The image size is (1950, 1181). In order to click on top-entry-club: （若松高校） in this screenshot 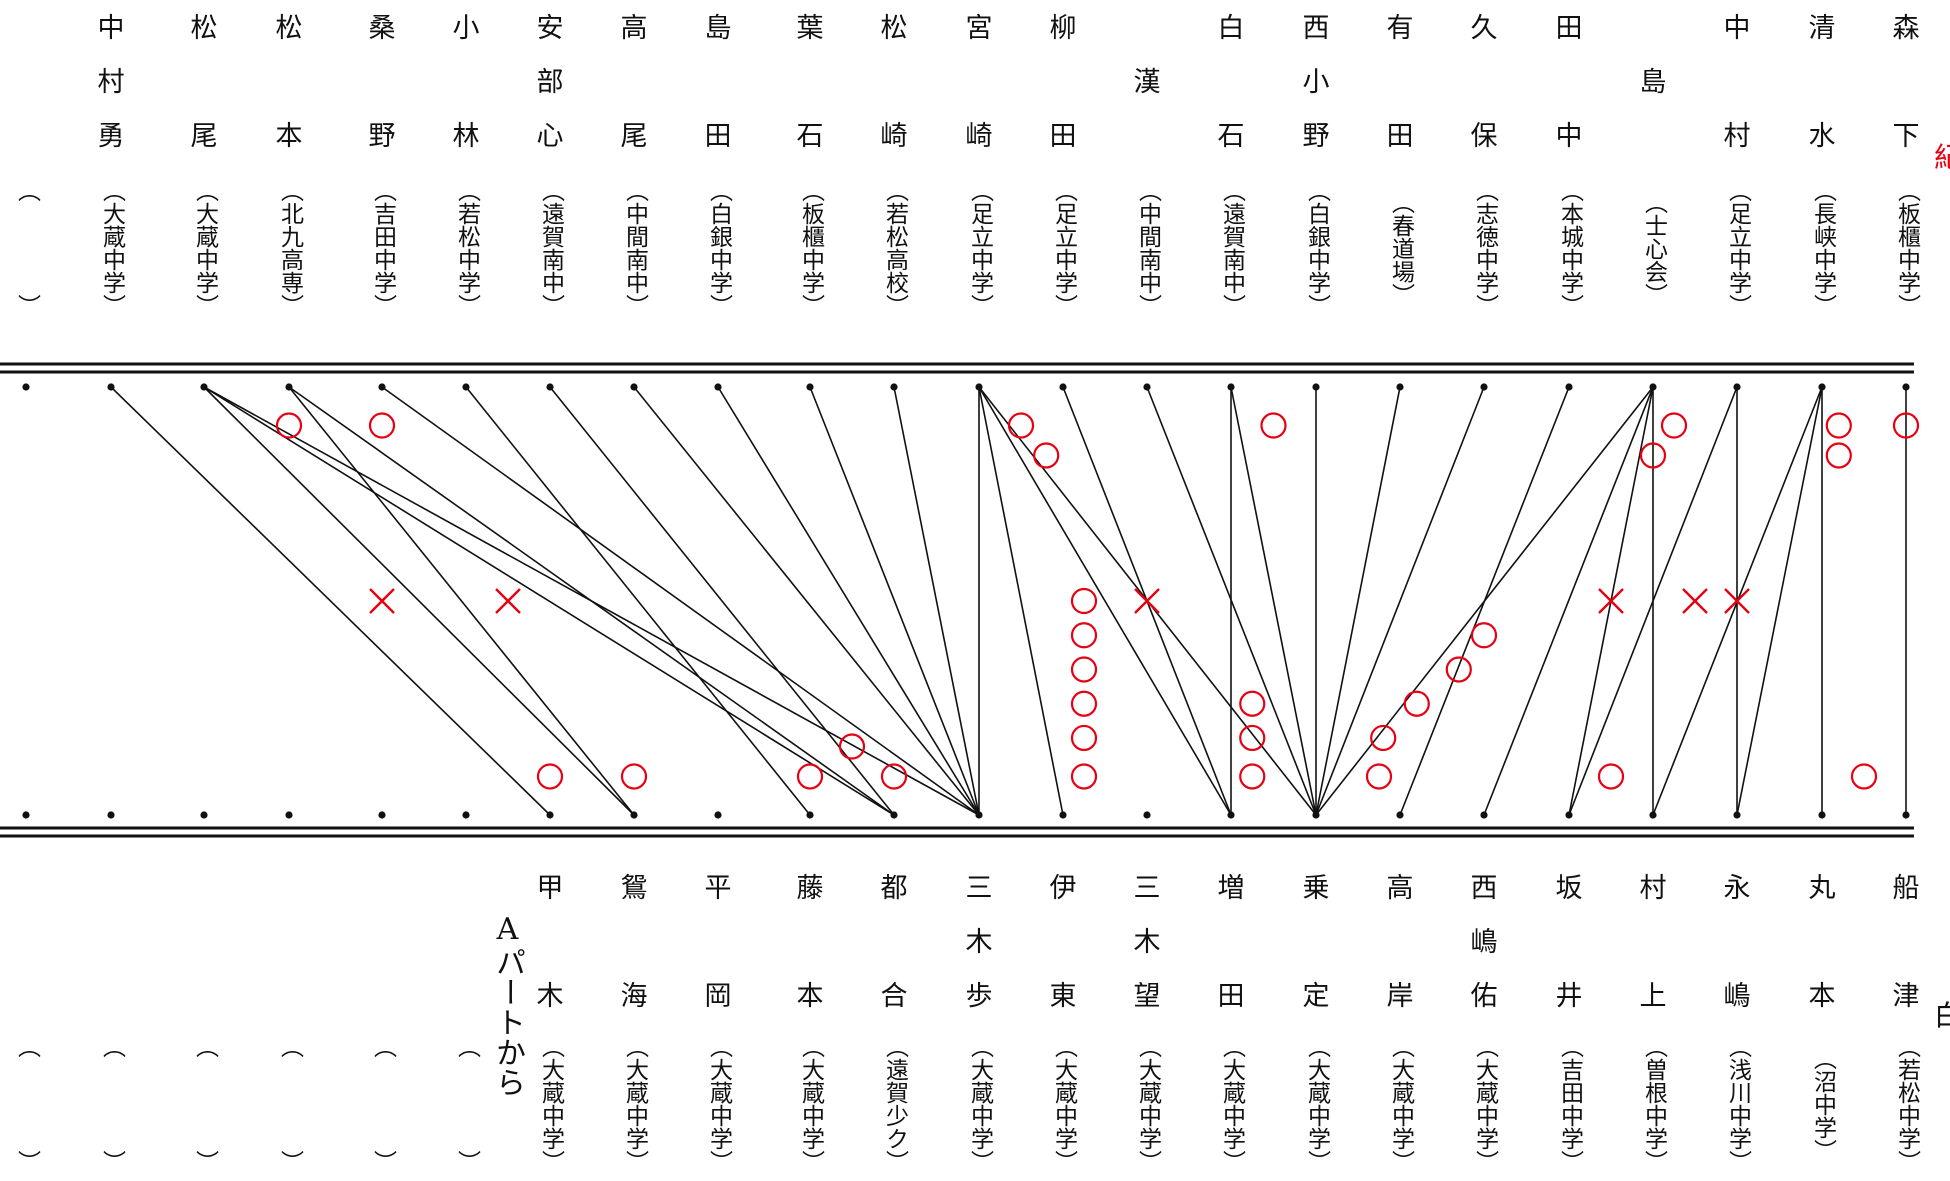, I will do `click(894, 248)`.